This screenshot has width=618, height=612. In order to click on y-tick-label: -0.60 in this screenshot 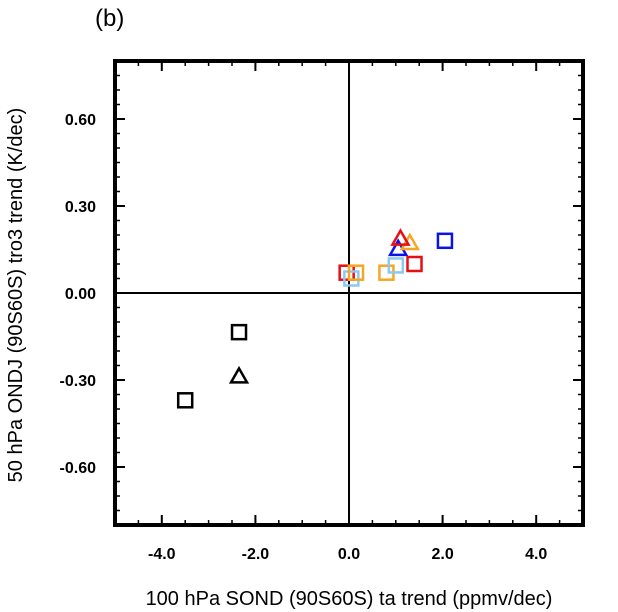, I will do `click(78, 468)`.